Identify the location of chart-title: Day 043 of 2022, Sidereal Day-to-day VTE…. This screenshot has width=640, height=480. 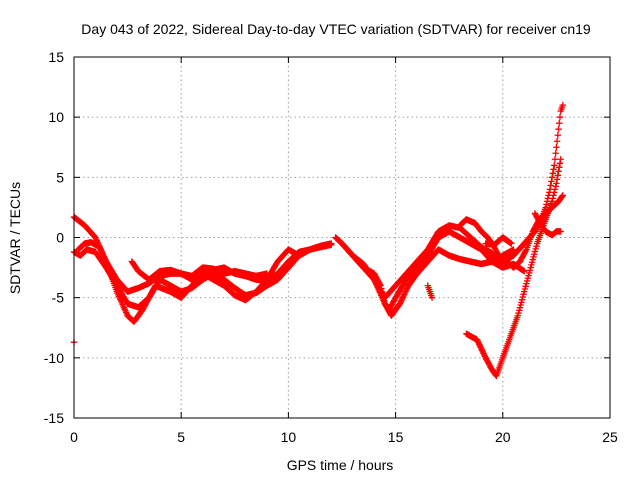
(336, 29).